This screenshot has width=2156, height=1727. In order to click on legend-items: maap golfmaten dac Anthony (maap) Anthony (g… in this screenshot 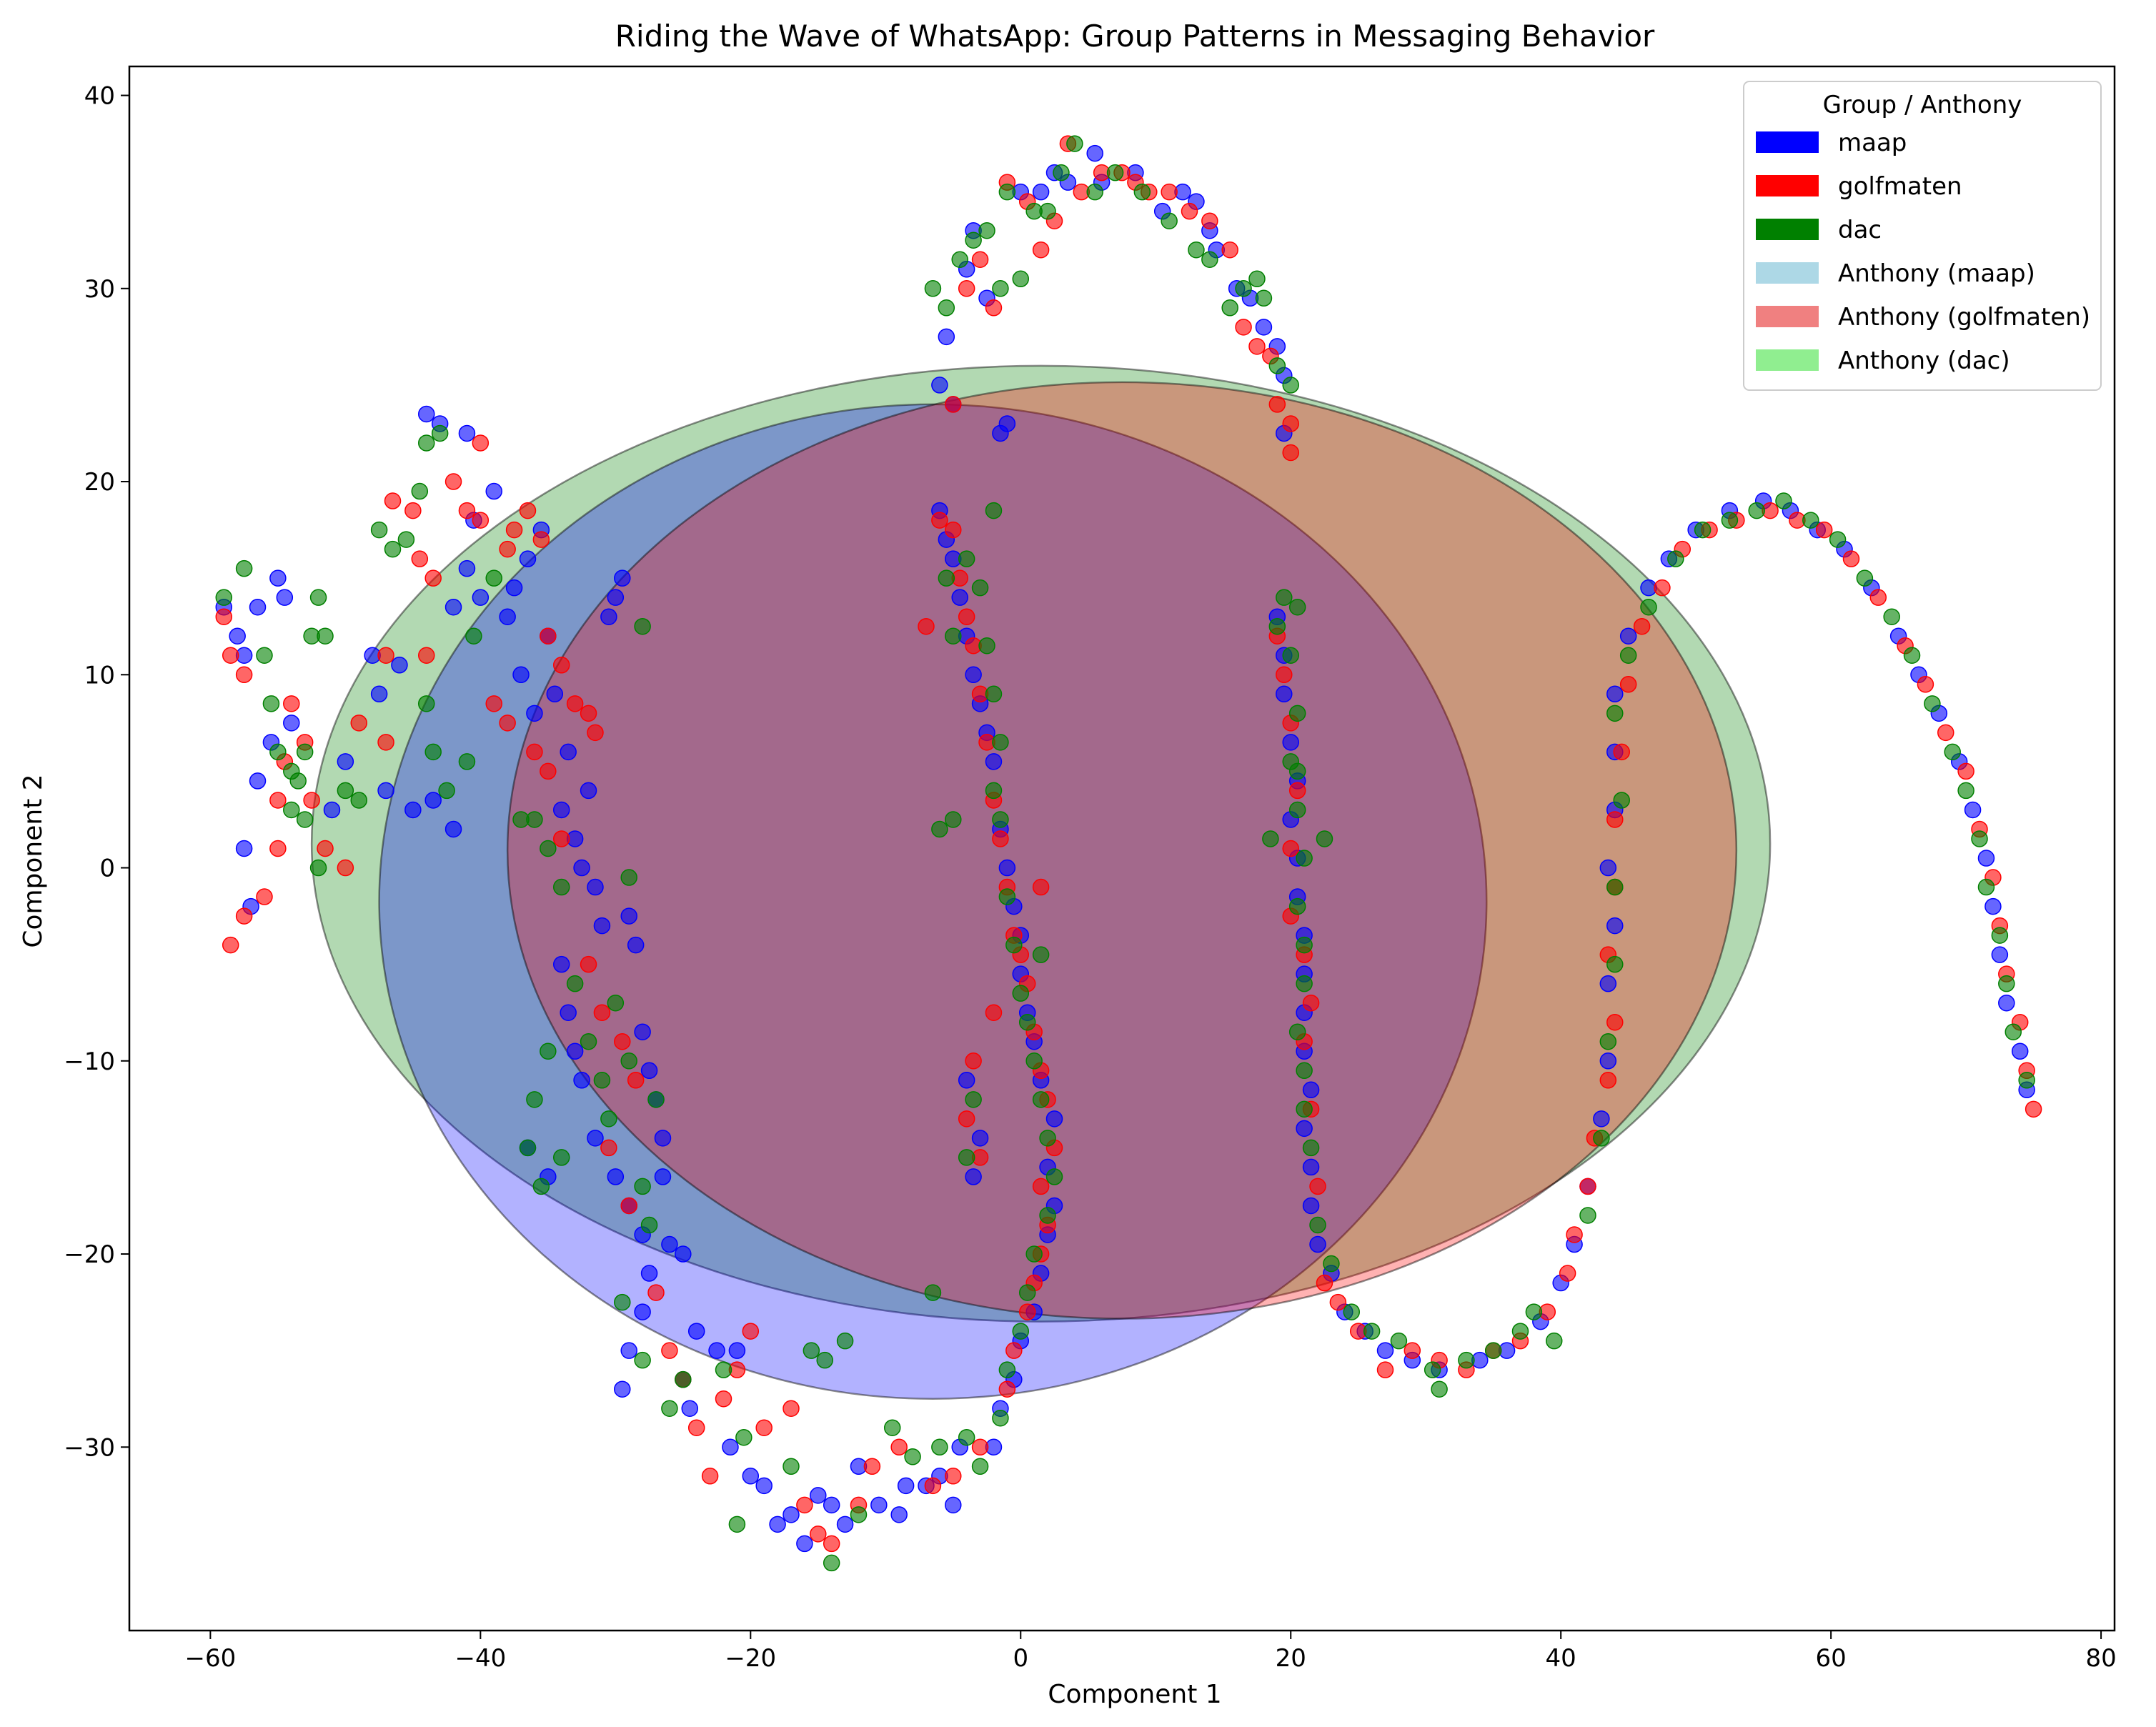, I will do `click(1923, 252)`.